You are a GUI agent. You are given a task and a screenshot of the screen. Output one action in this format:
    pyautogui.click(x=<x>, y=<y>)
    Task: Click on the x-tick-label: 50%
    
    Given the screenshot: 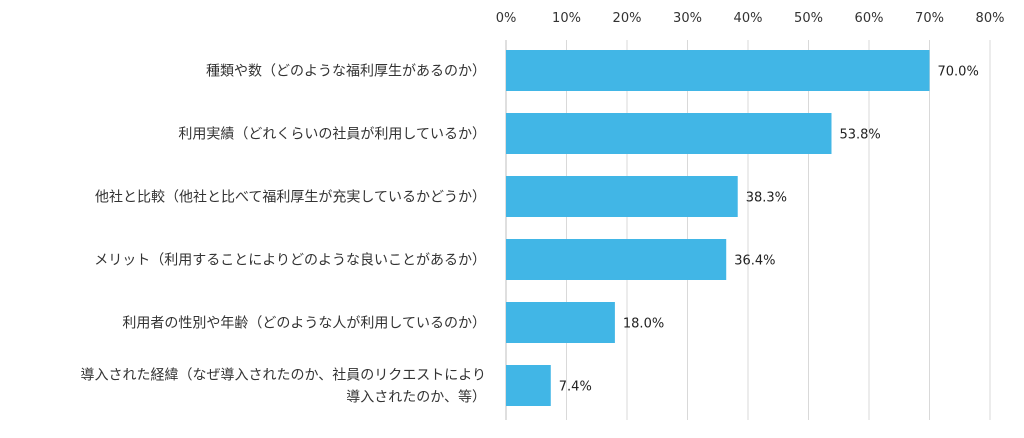 What is the action you would take?
    pyautogui.click(x=808, y=18)
    